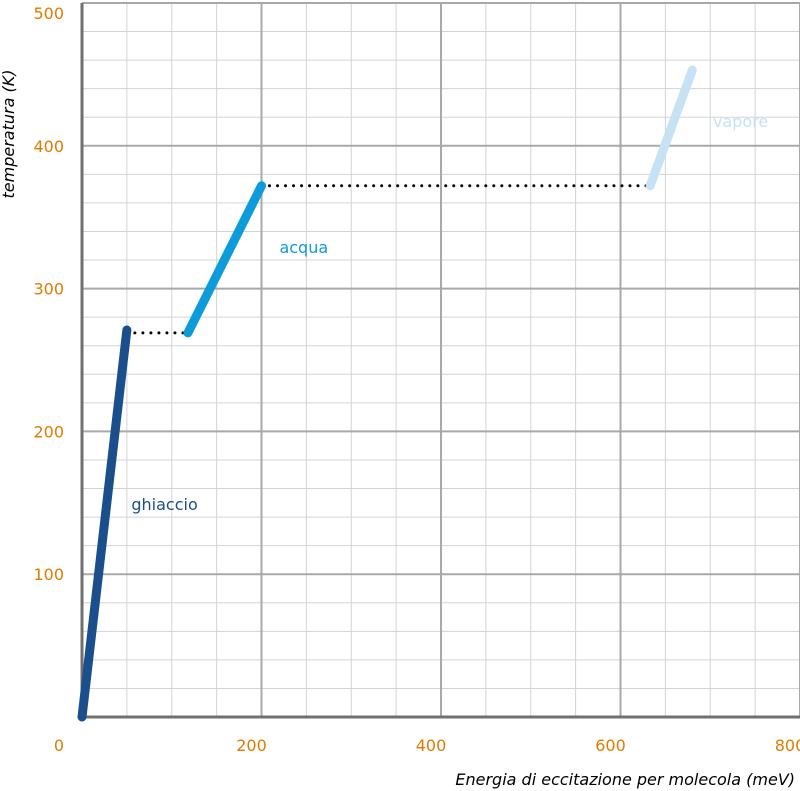 The width and height of the screenshot is (800, 791). What do you see at coordinates (104, 523) in the screenshot?
I see `series-line-ghiaccio` at bounding box center [104, 523].